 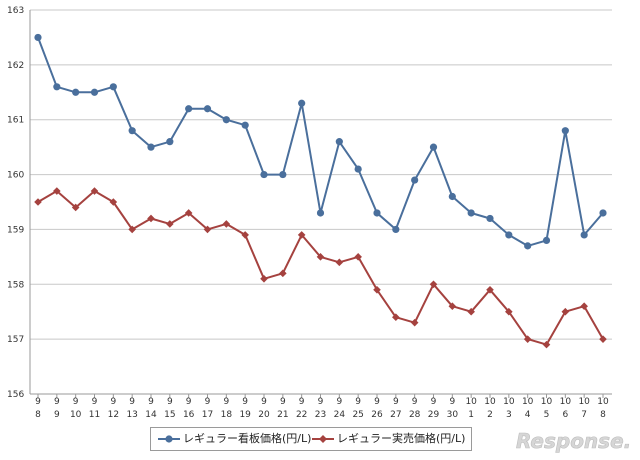 I want to click on x-tick-label-month-0: 9, so click(x=38, y=402).